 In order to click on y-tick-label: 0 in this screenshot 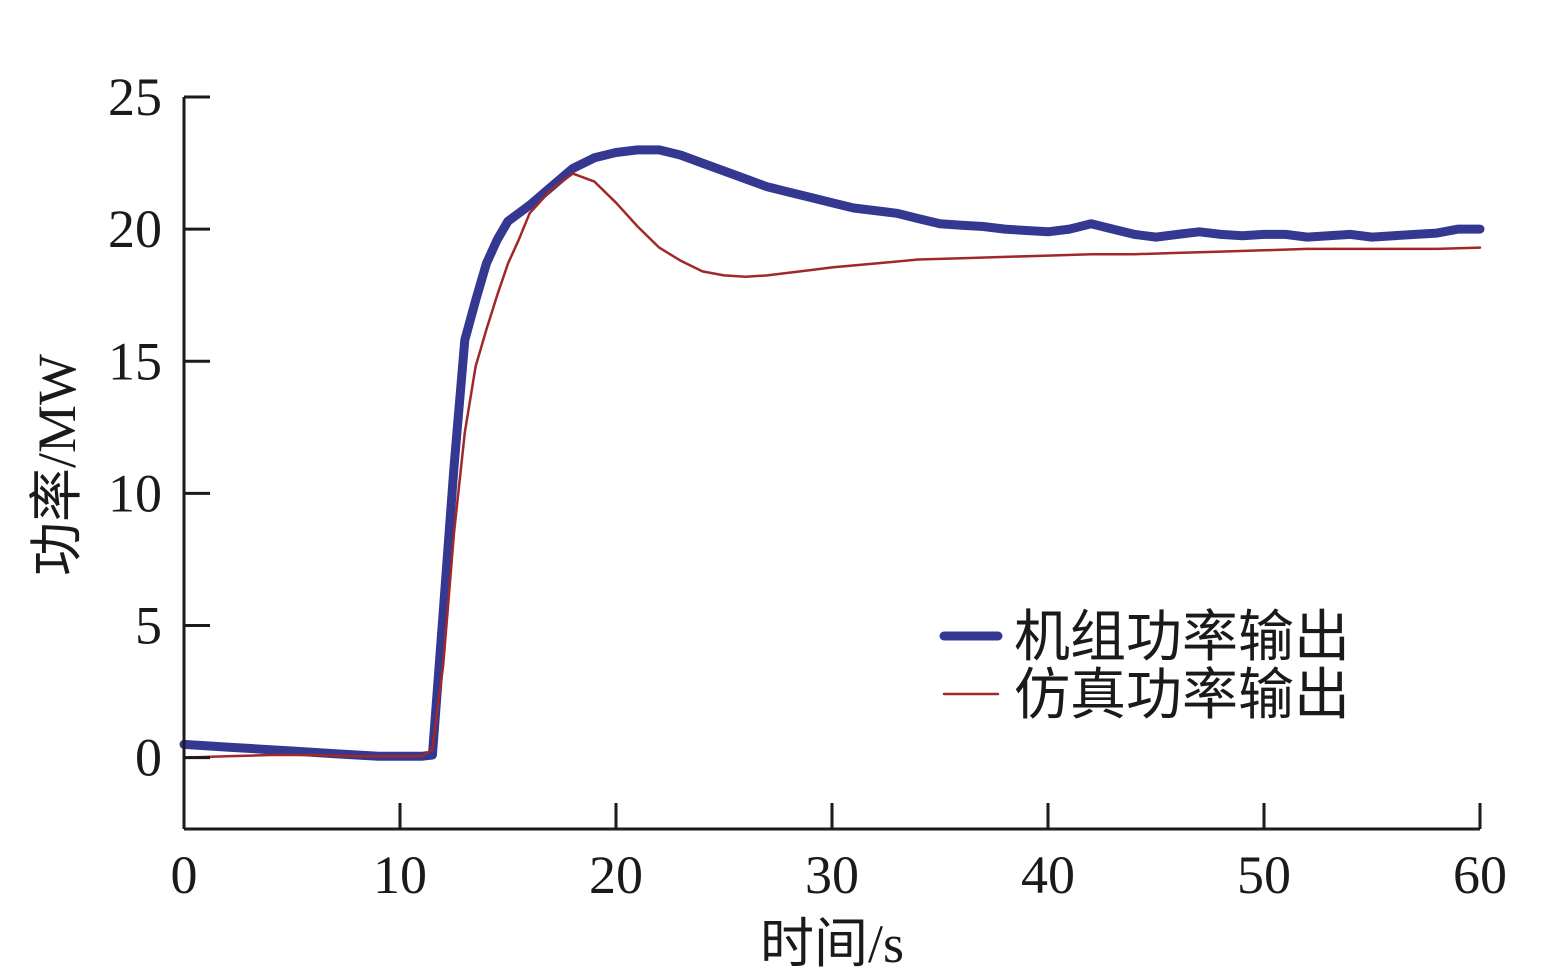, I will do `click(148, 758)`.